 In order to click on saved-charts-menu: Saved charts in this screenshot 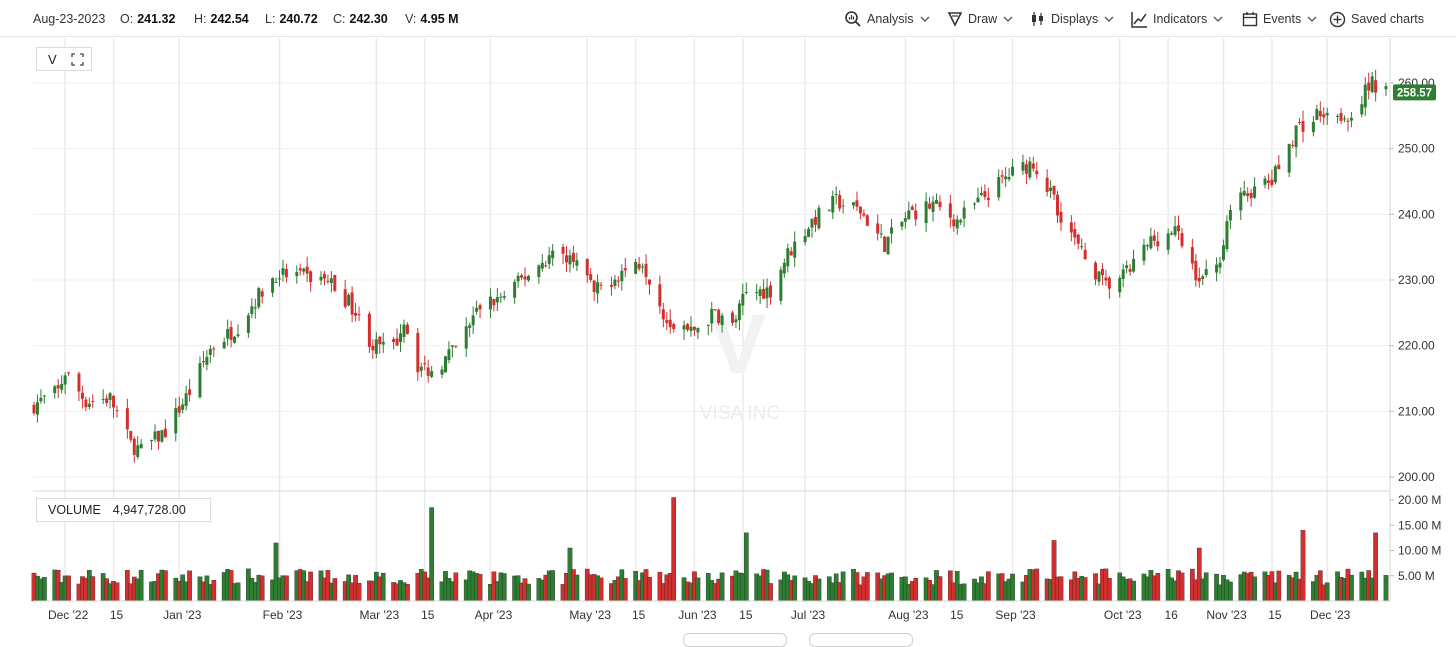, I will do `click(1379, 19)`.